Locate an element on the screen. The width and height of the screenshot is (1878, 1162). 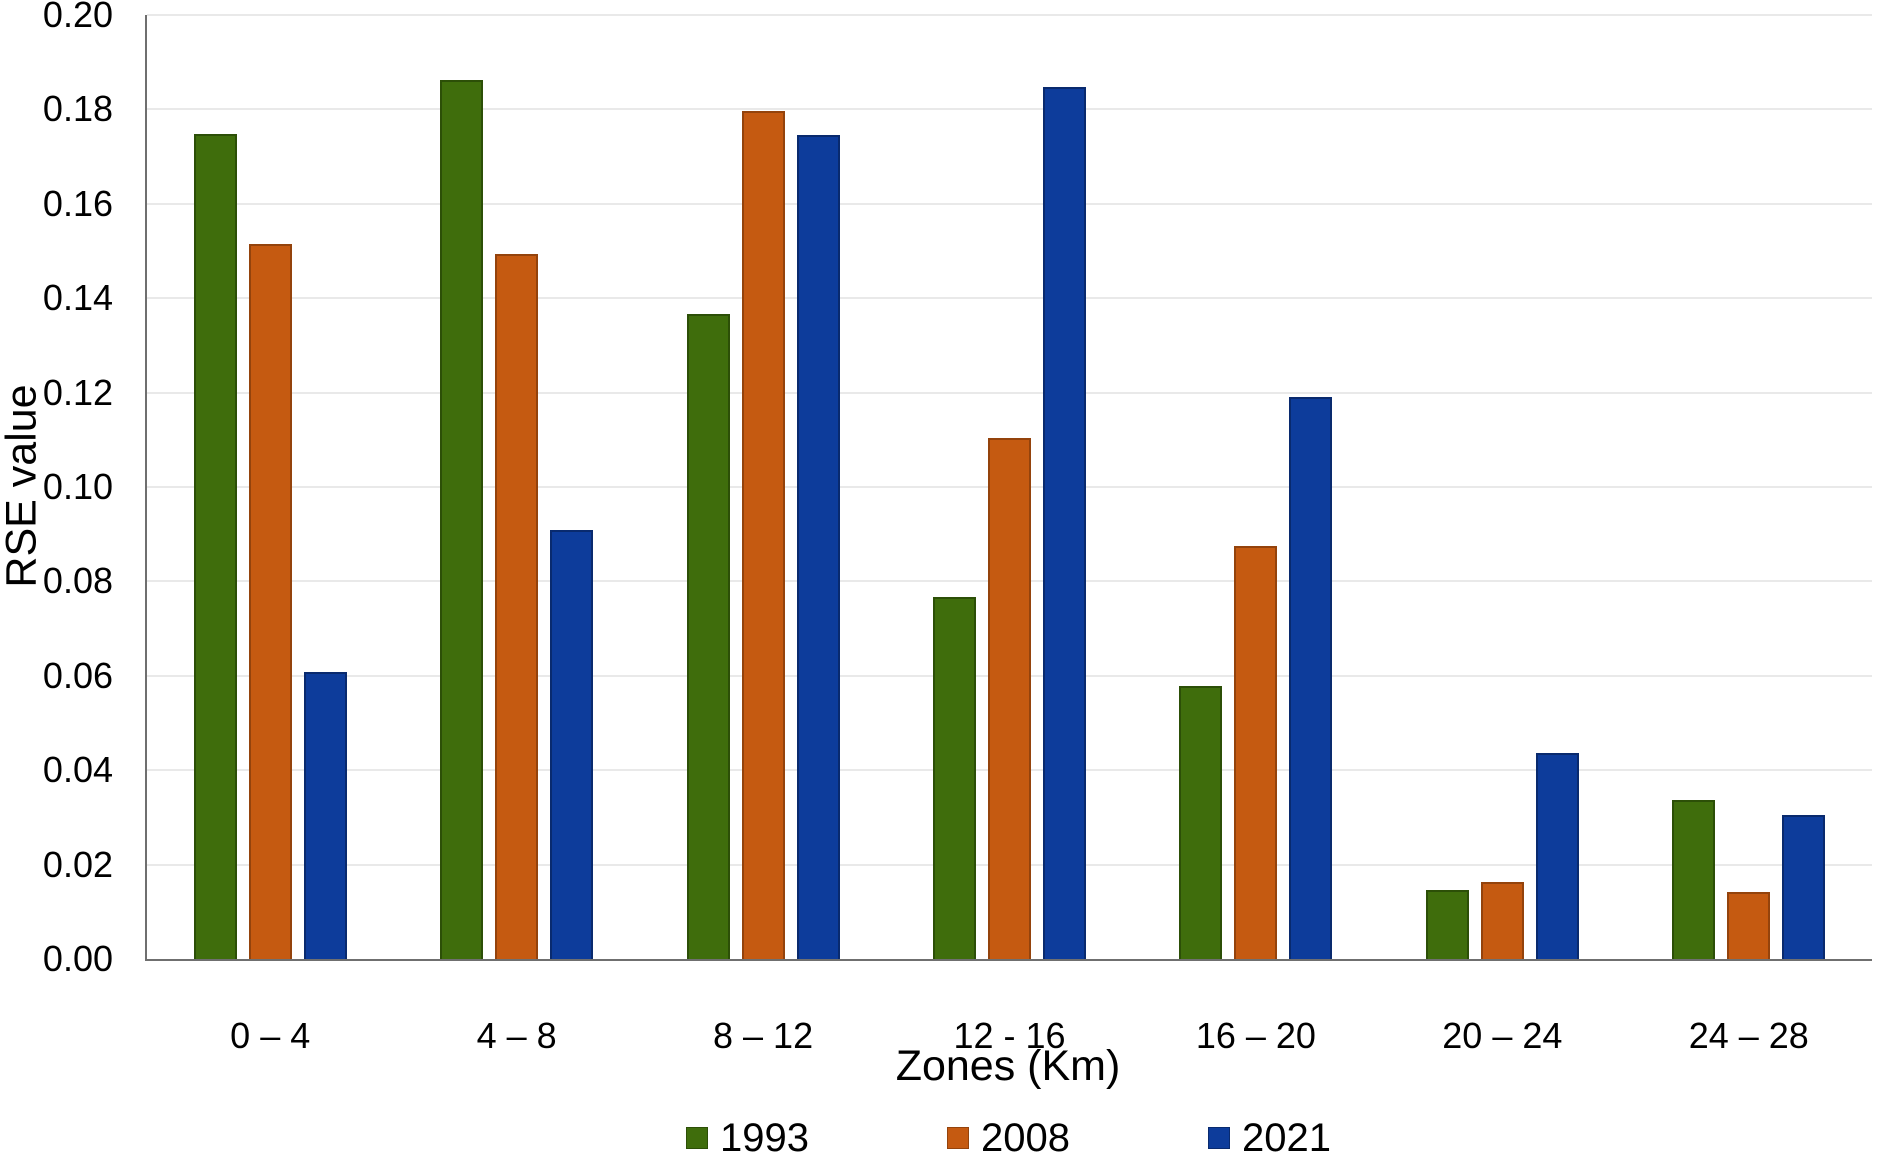
y-tick-label: 0.14 is located at coordinates (77, 298).